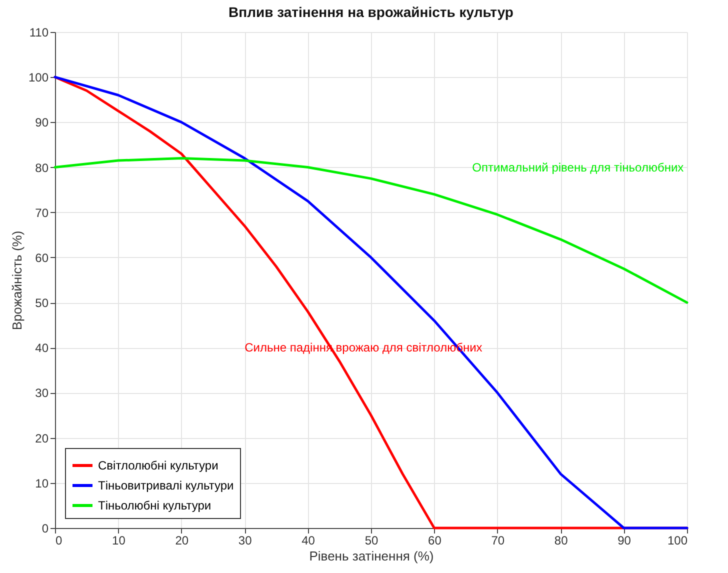 The image size is (728, 573). Describe the element at coordinates (371, 556) in the screenshot. I see `x-axis-title: Рівень затінення (%)` at that location.